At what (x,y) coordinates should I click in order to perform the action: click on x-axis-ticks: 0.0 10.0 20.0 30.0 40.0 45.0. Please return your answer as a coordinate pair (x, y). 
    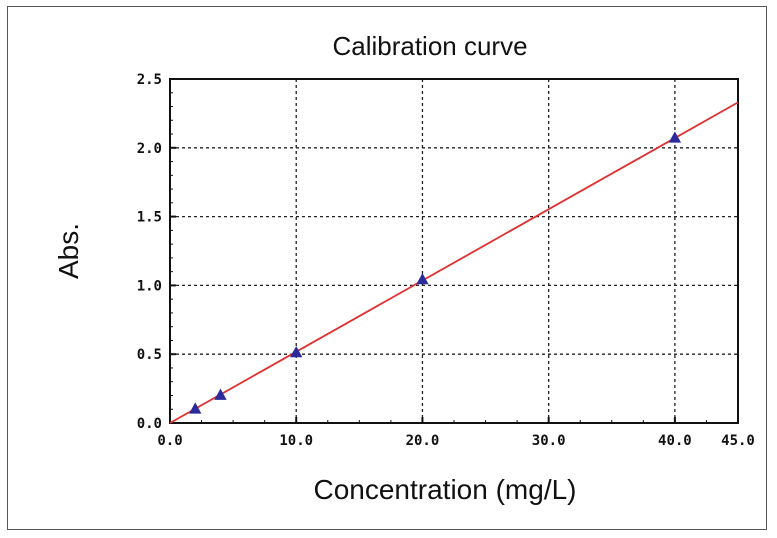
    Looking at the image, I should click on (456, 433).